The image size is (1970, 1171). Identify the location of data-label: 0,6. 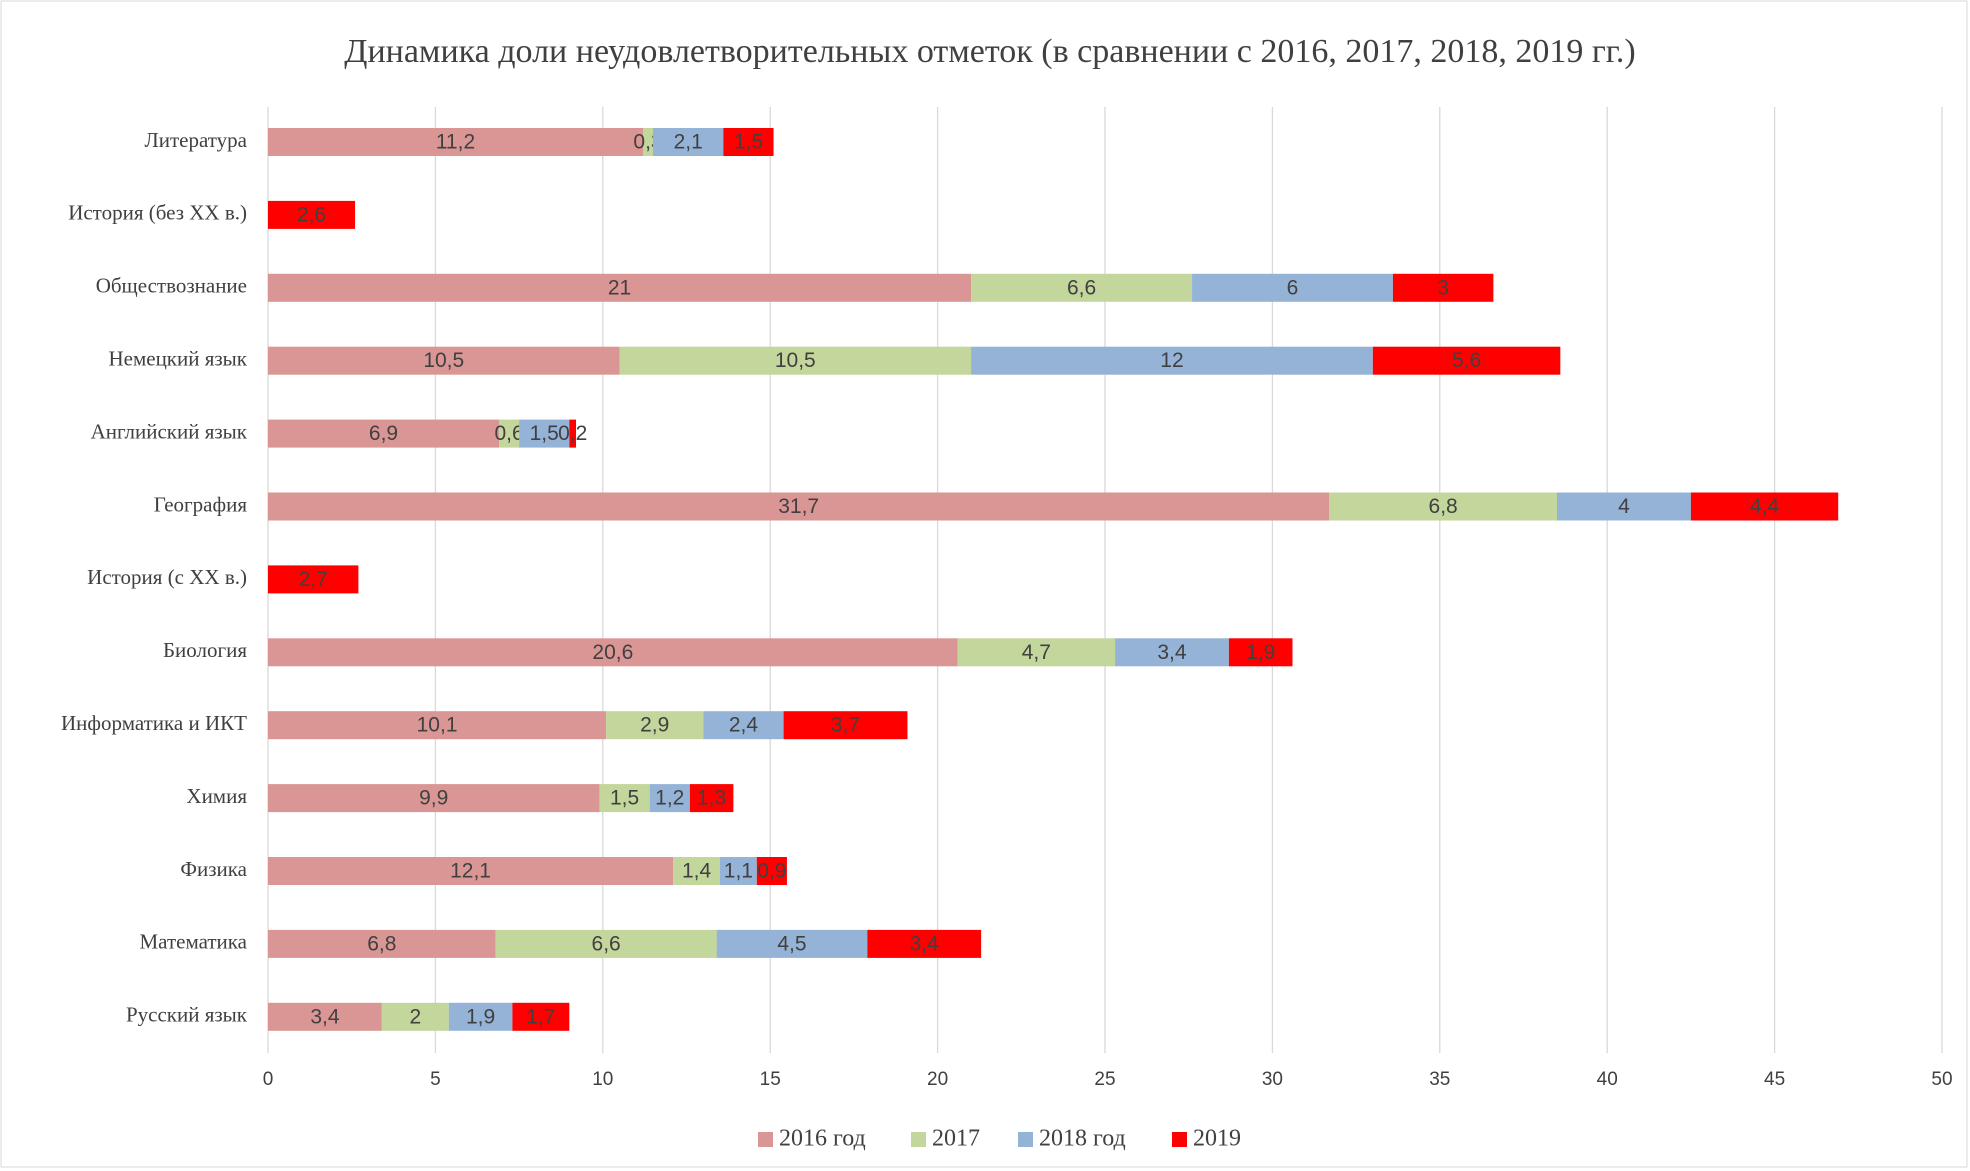
(508, 433).